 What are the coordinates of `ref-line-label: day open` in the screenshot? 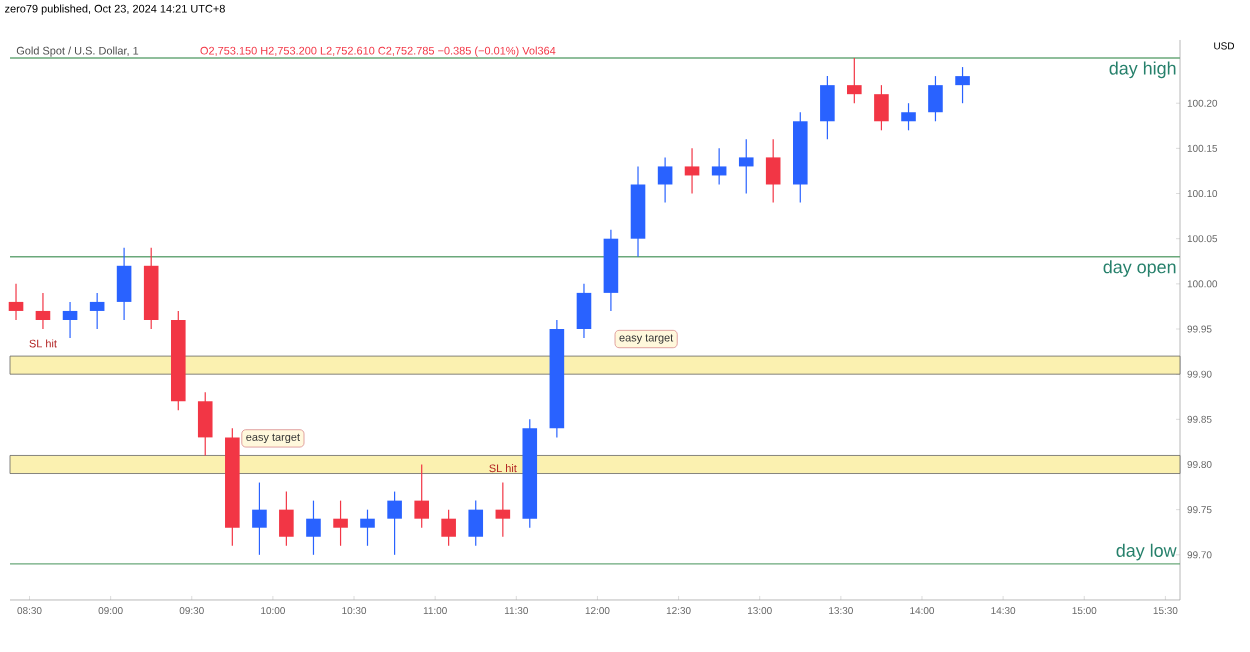 It's located at (1139, 268).